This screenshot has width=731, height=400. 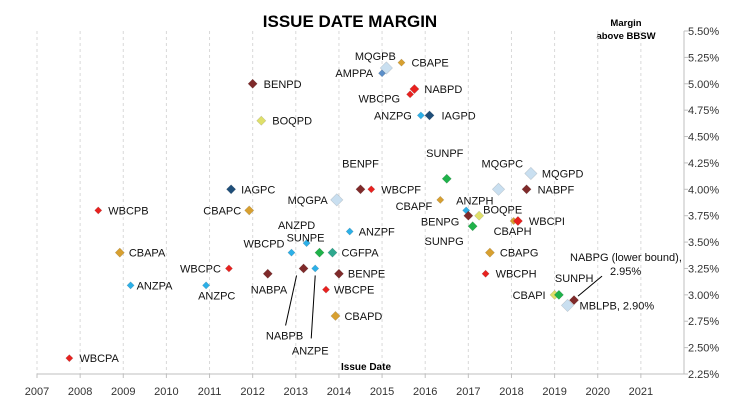 I want to click on x-tick-label: 2012, so click(x=252, y=392).